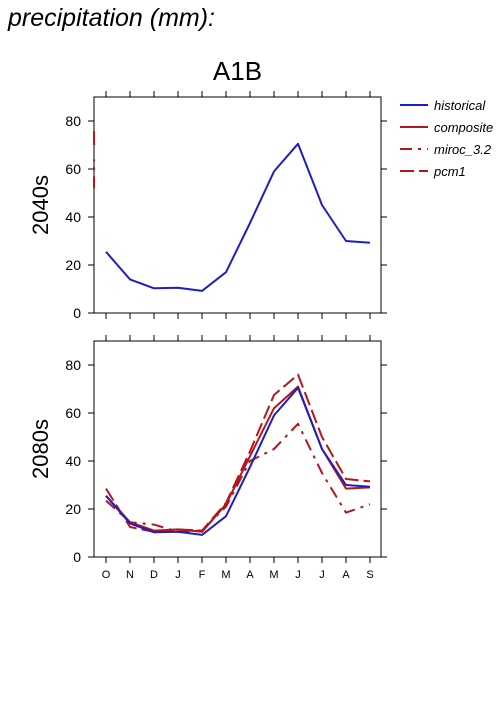 The height and width of the screenshot is (709, 501). I want to click on panel-2-ytick-label: 60, so click(73, 413).